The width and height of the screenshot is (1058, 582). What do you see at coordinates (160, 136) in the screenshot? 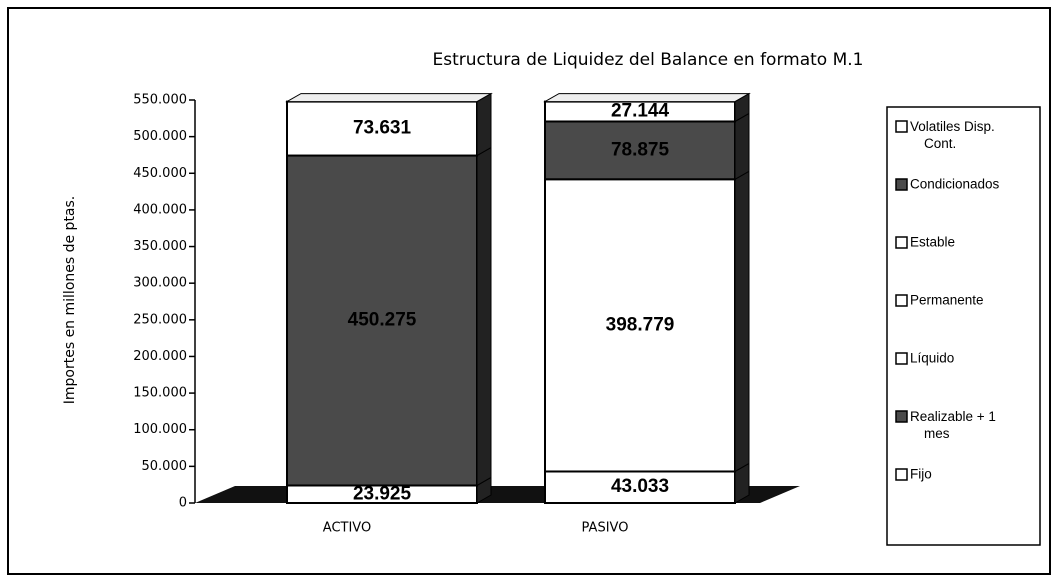
I see `y-tick-label: 500.000` at bounding box center [160, 136].